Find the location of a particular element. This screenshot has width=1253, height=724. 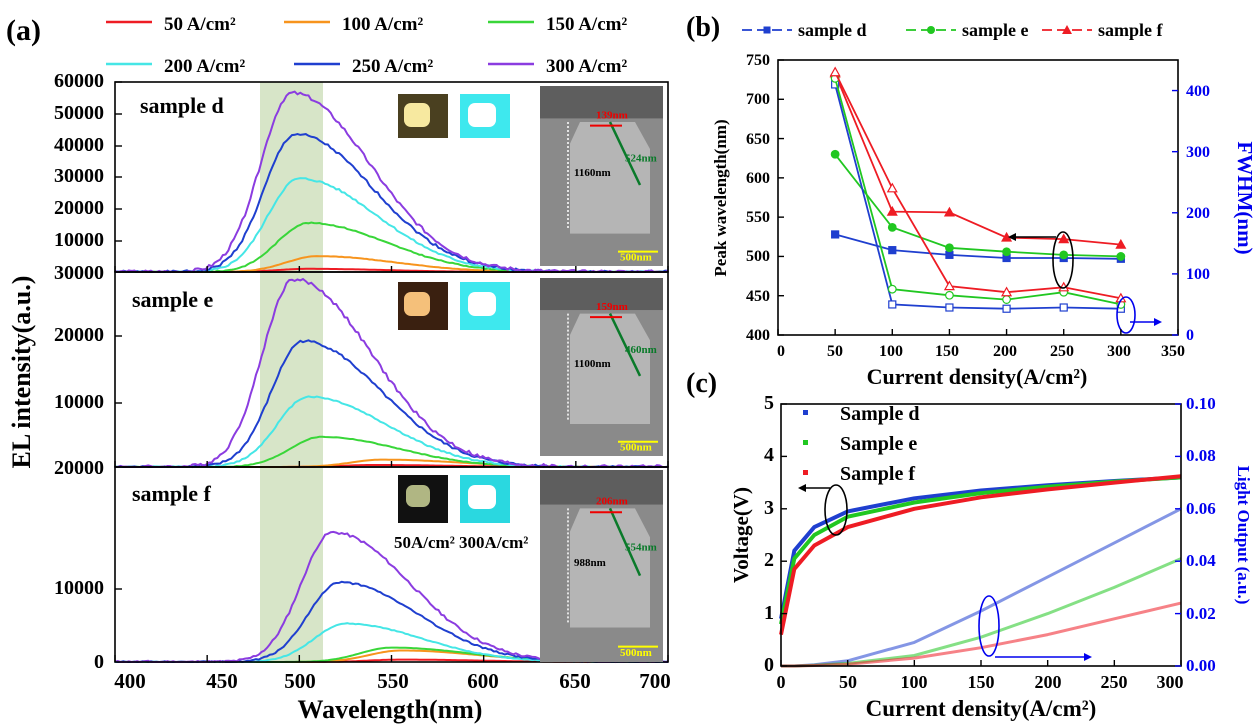

b-y2tick-400: 400 is located at coordinates (1198, 91).